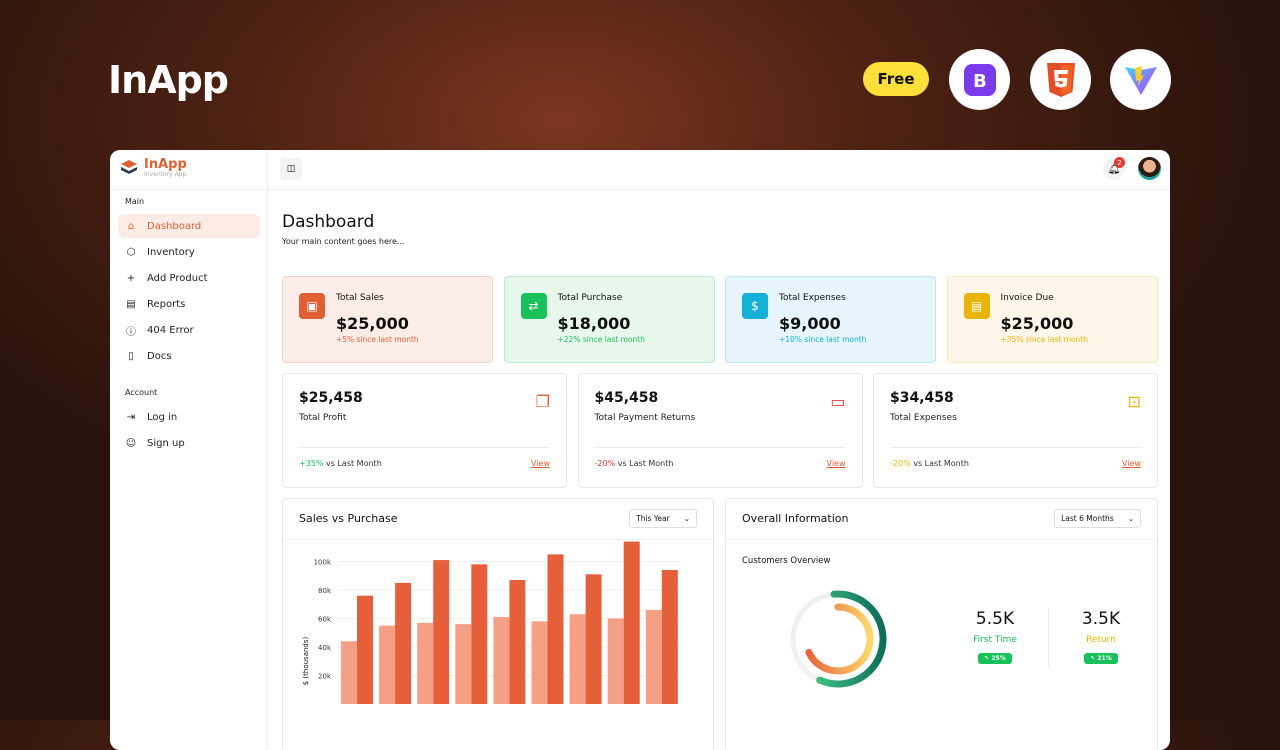 The height and width of the screenshot is (750, 1280). I want to click on stat-value: 5.5K, so click(995, 619).